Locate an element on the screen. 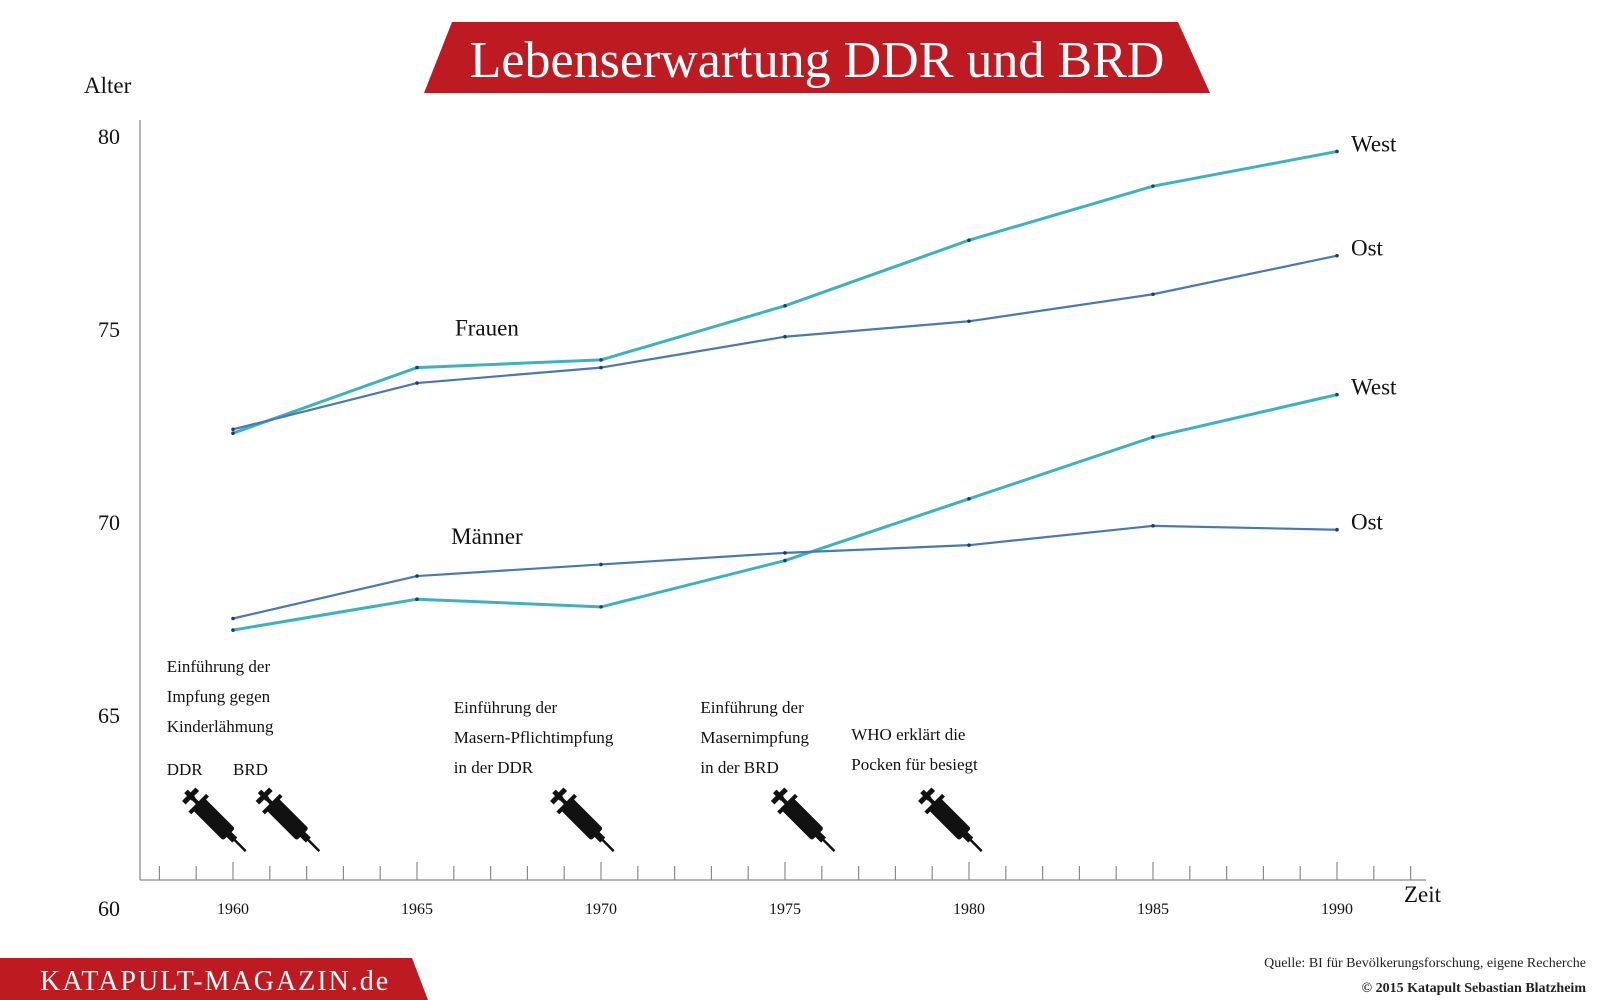  x-axis-title: Zeit is located at coordinates (1423, 894).